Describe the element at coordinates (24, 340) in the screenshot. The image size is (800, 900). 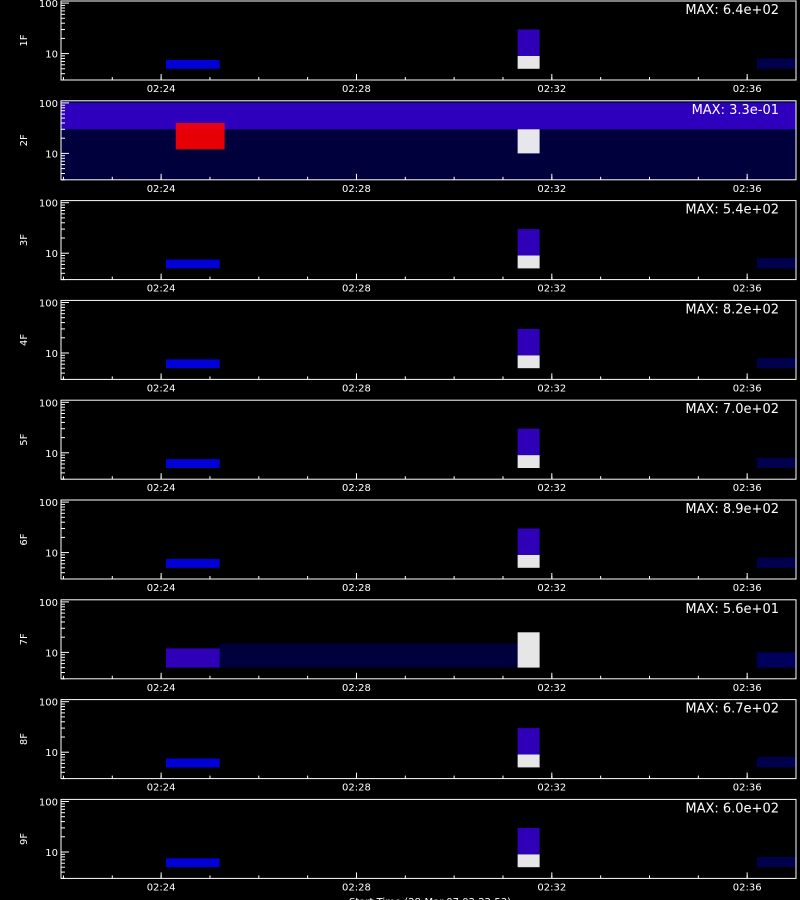
I see `panel-label: 4F` at that location.